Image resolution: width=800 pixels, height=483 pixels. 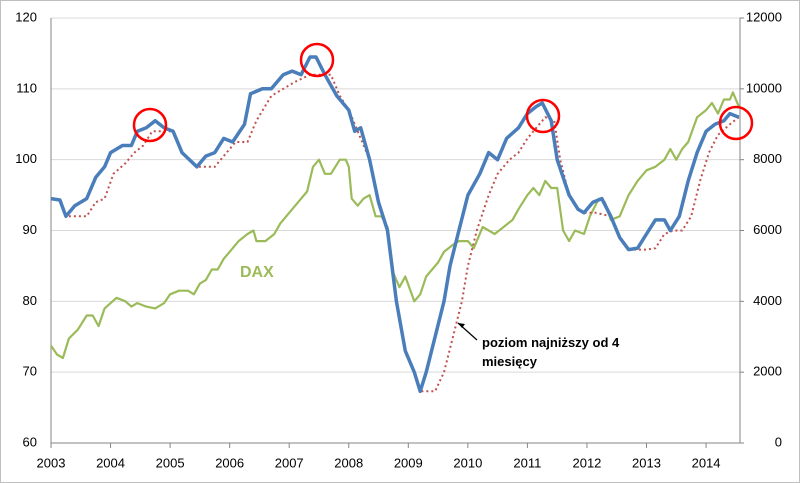 I want to click on y-tick-label: 60, so click(x=30, y=441).